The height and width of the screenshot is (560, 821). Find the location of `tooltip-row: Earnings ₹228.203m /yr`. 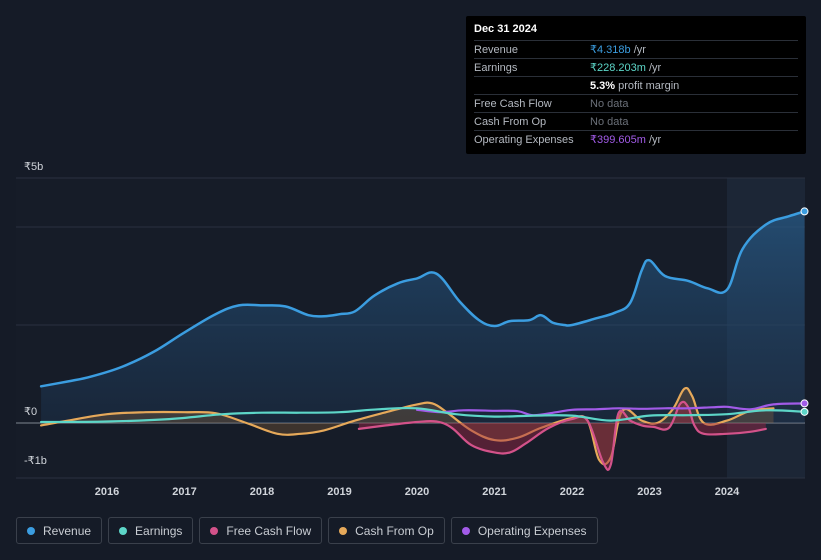

tooltip-row: Earnings ₹228.203m /yr is located at coordinates (636, 67).